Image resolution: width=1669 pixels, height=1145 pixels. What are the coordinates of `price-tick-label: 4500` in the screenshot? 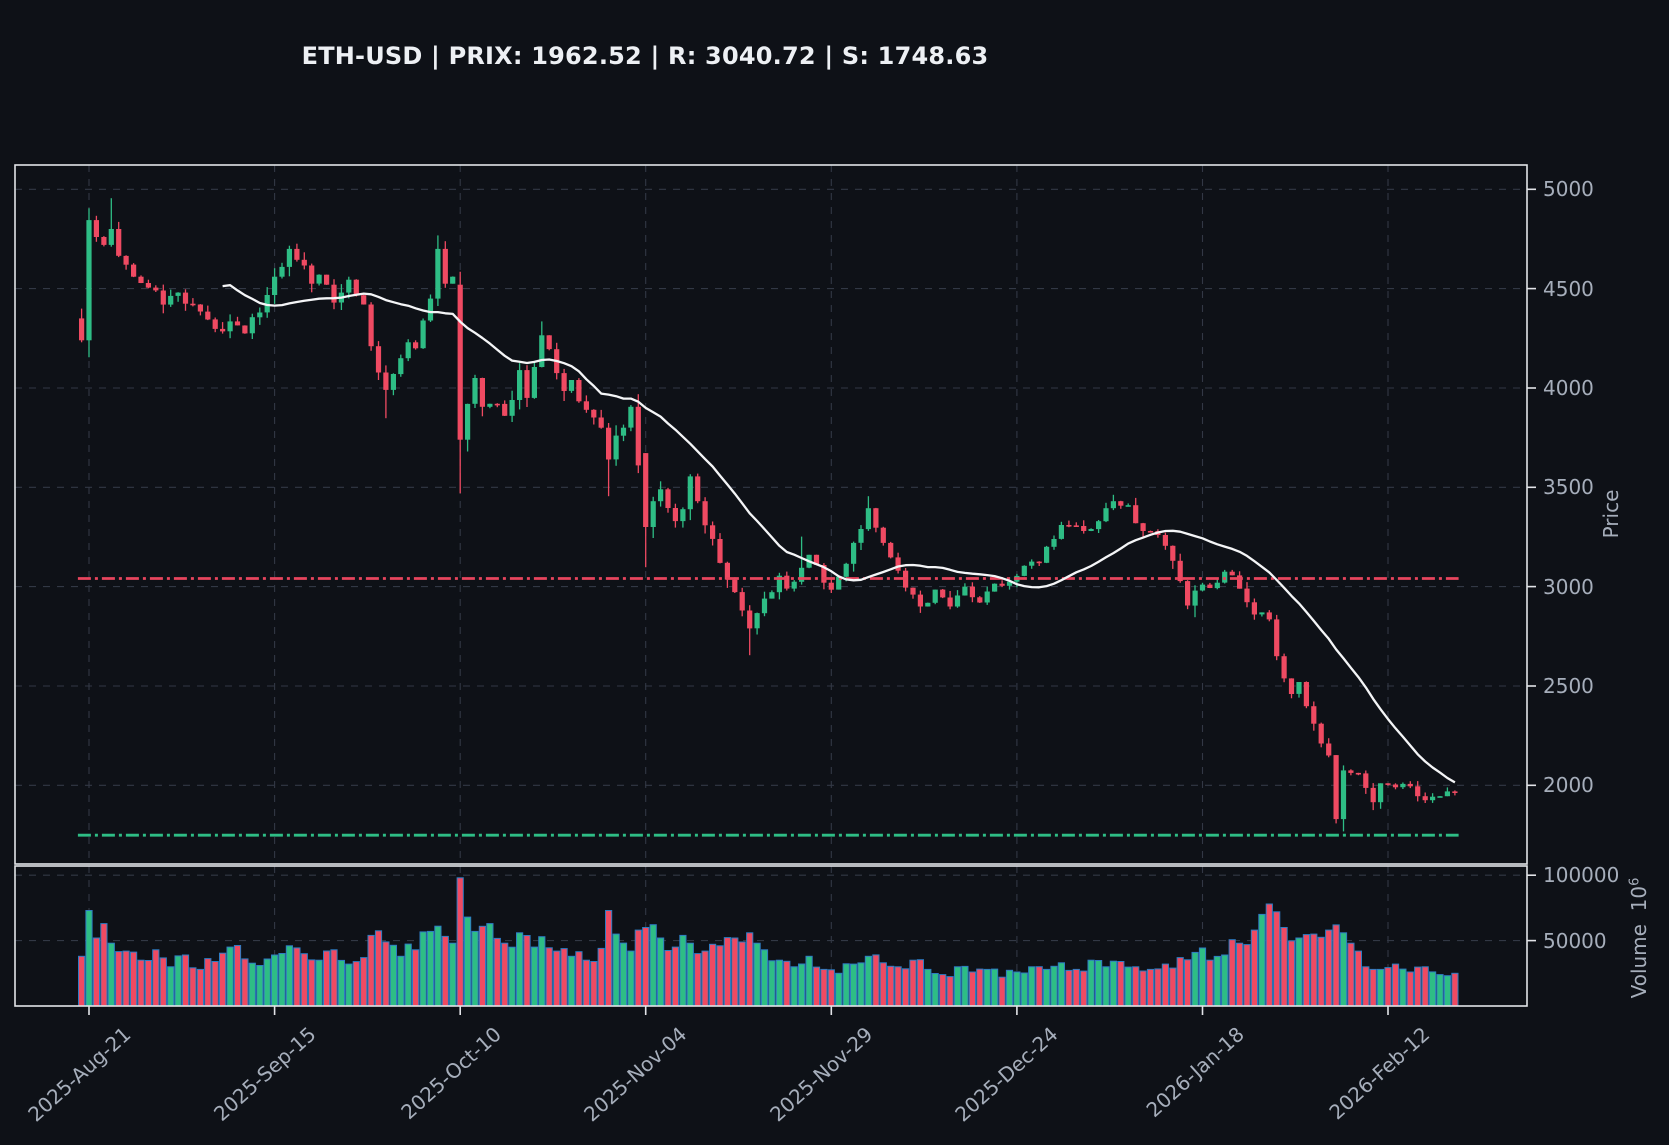 It's located at (1568, 288).